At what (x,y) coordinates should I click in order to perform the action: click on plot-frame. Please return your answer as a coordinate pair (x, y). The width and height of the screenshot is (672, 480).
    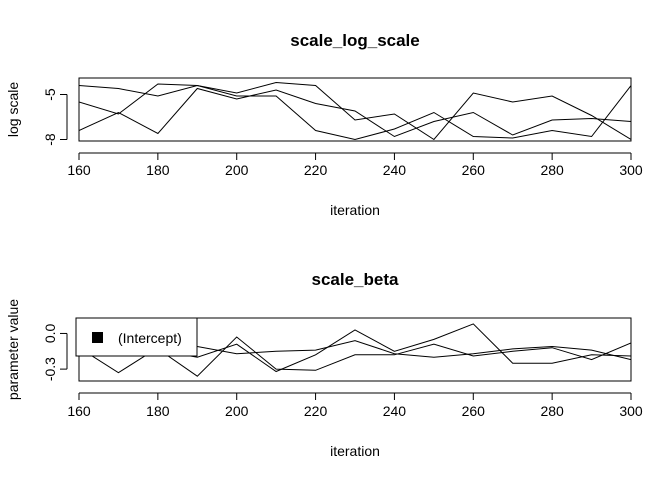
    Looking at the image, I should click on (355, 109).